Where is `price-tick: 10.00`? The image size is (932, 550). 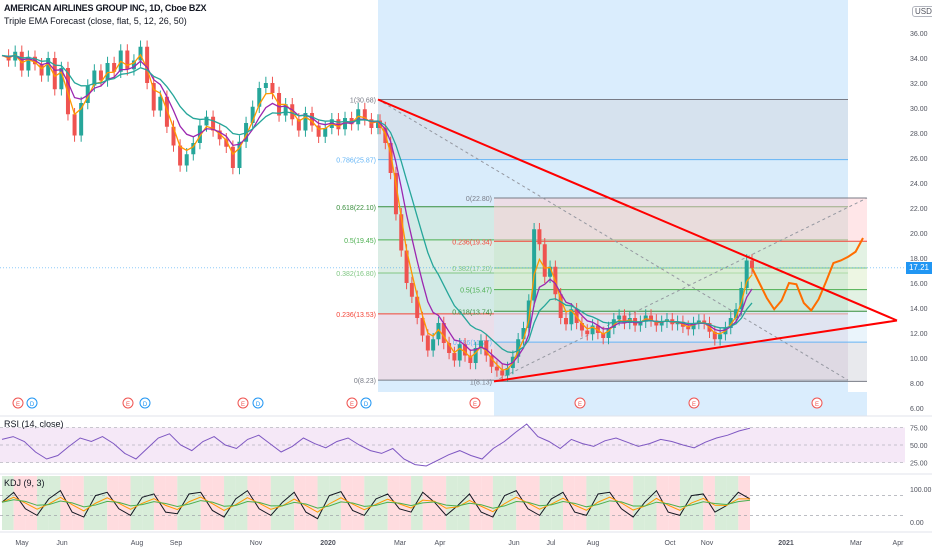
price-tick: 10.00 is located at coordinates (919, 359).